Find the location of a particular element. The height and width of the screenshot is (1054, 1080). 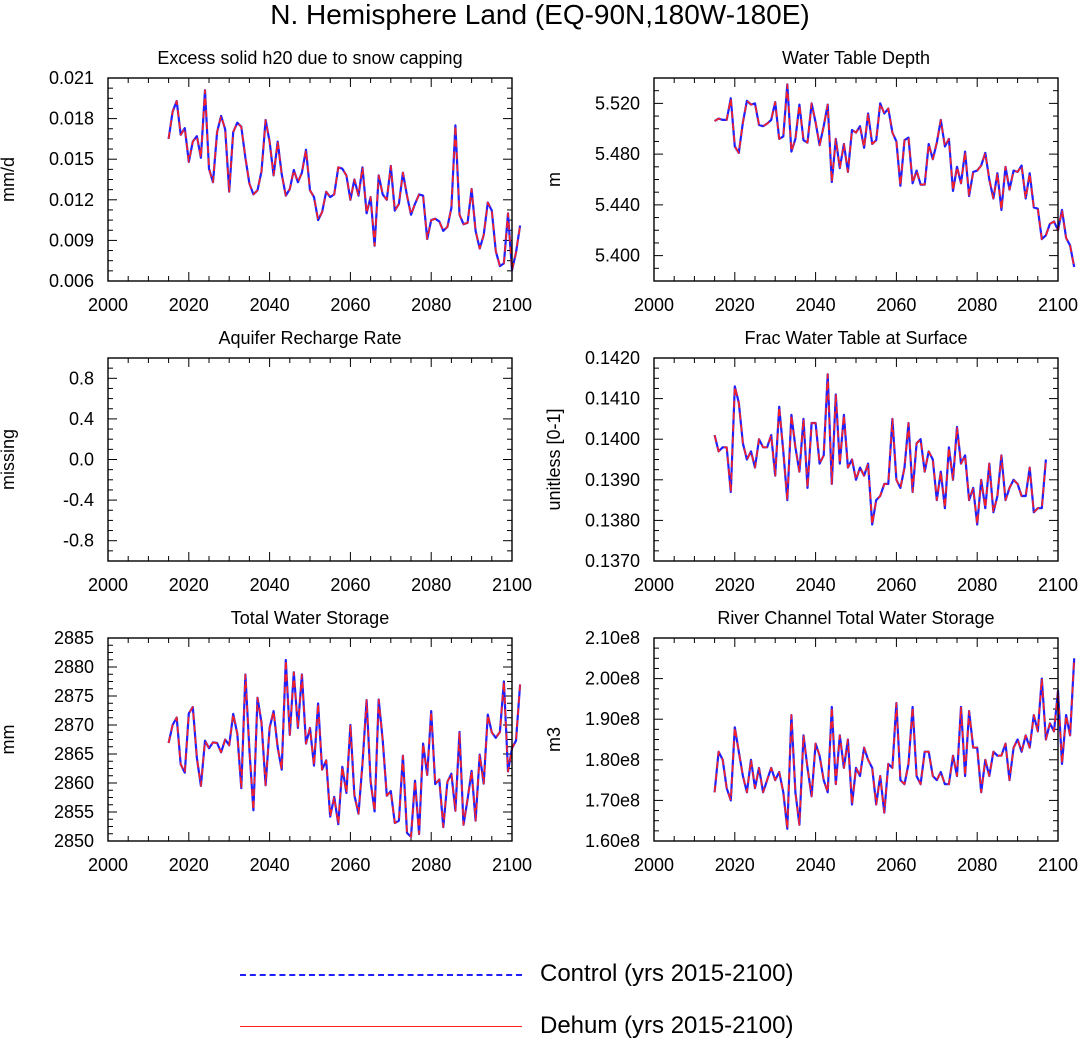

y-tick-label: 5.440 is located at coordinates (617, 205).